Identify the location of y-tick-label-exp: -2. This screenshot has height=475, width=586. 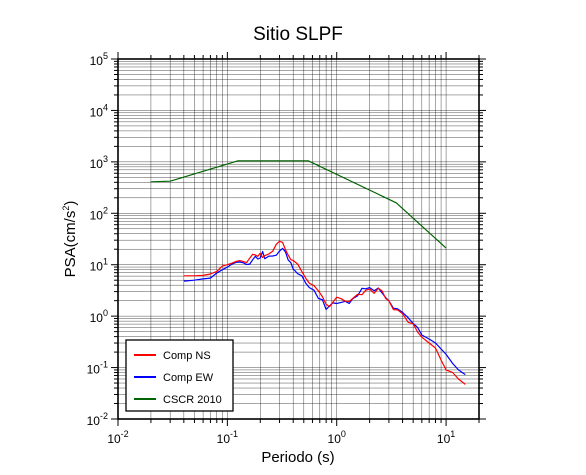
(104, 416).